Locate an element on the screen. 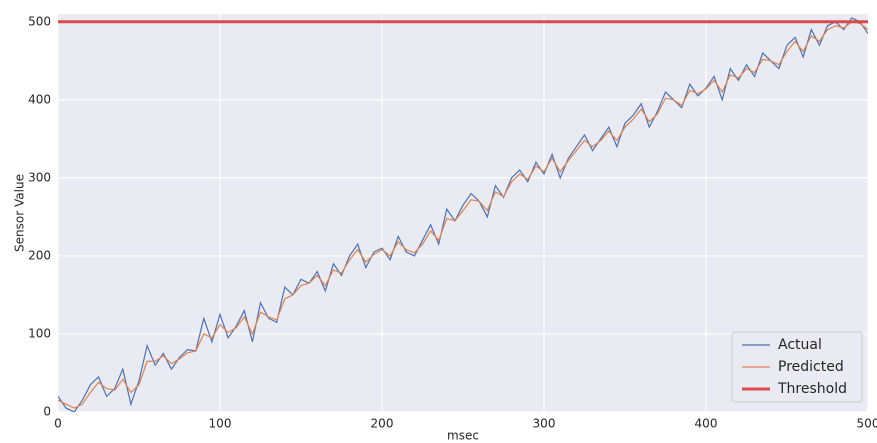 The height and width of the screenshot is (443, 877). legend-label: Threshold is located at coordinates (812, 389).